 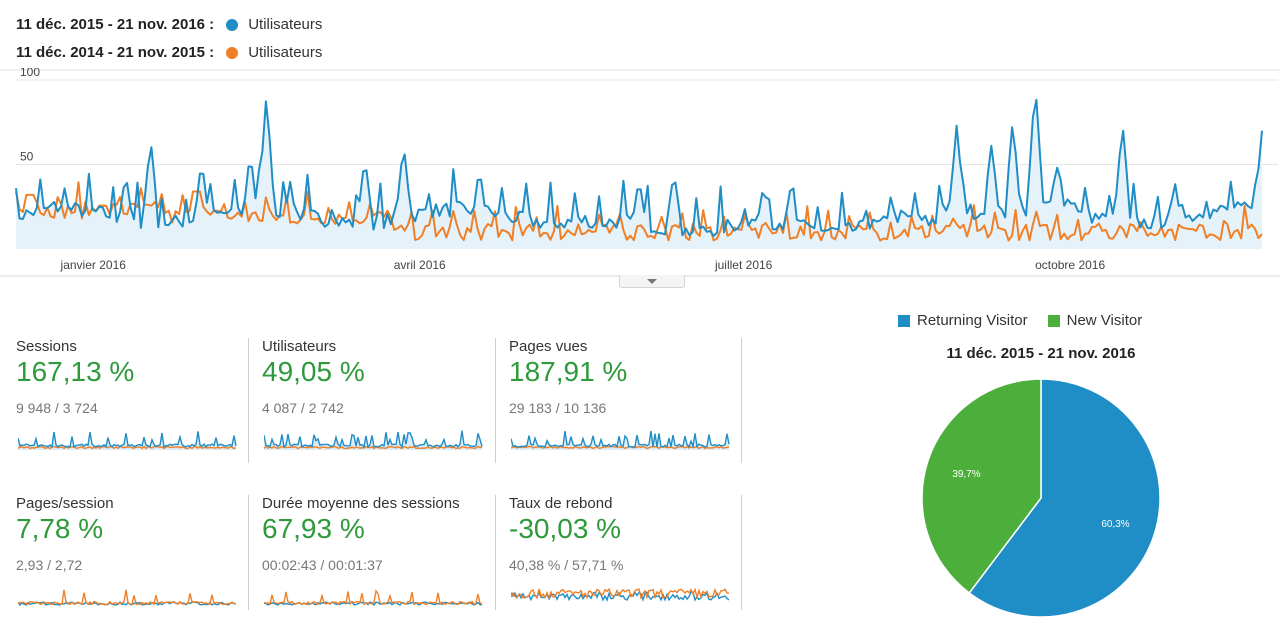 What do you see at coordinates (904, 320) in the screenshot?
I see `legend-square-blue-icon` at bounding box center [904, 320].